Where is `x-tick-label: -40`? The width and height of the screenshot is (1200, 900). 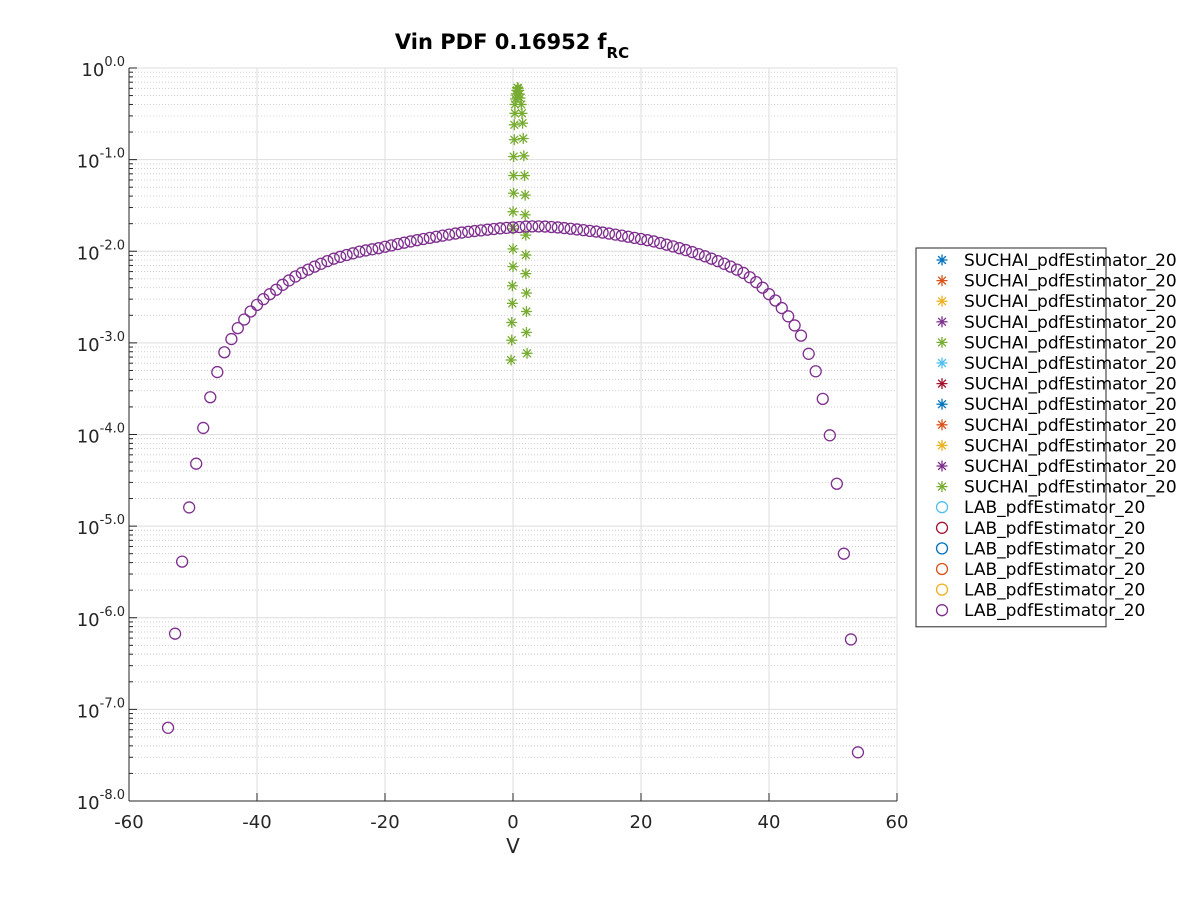 x-tick-label: -40 is located at coordinates (256, 822).